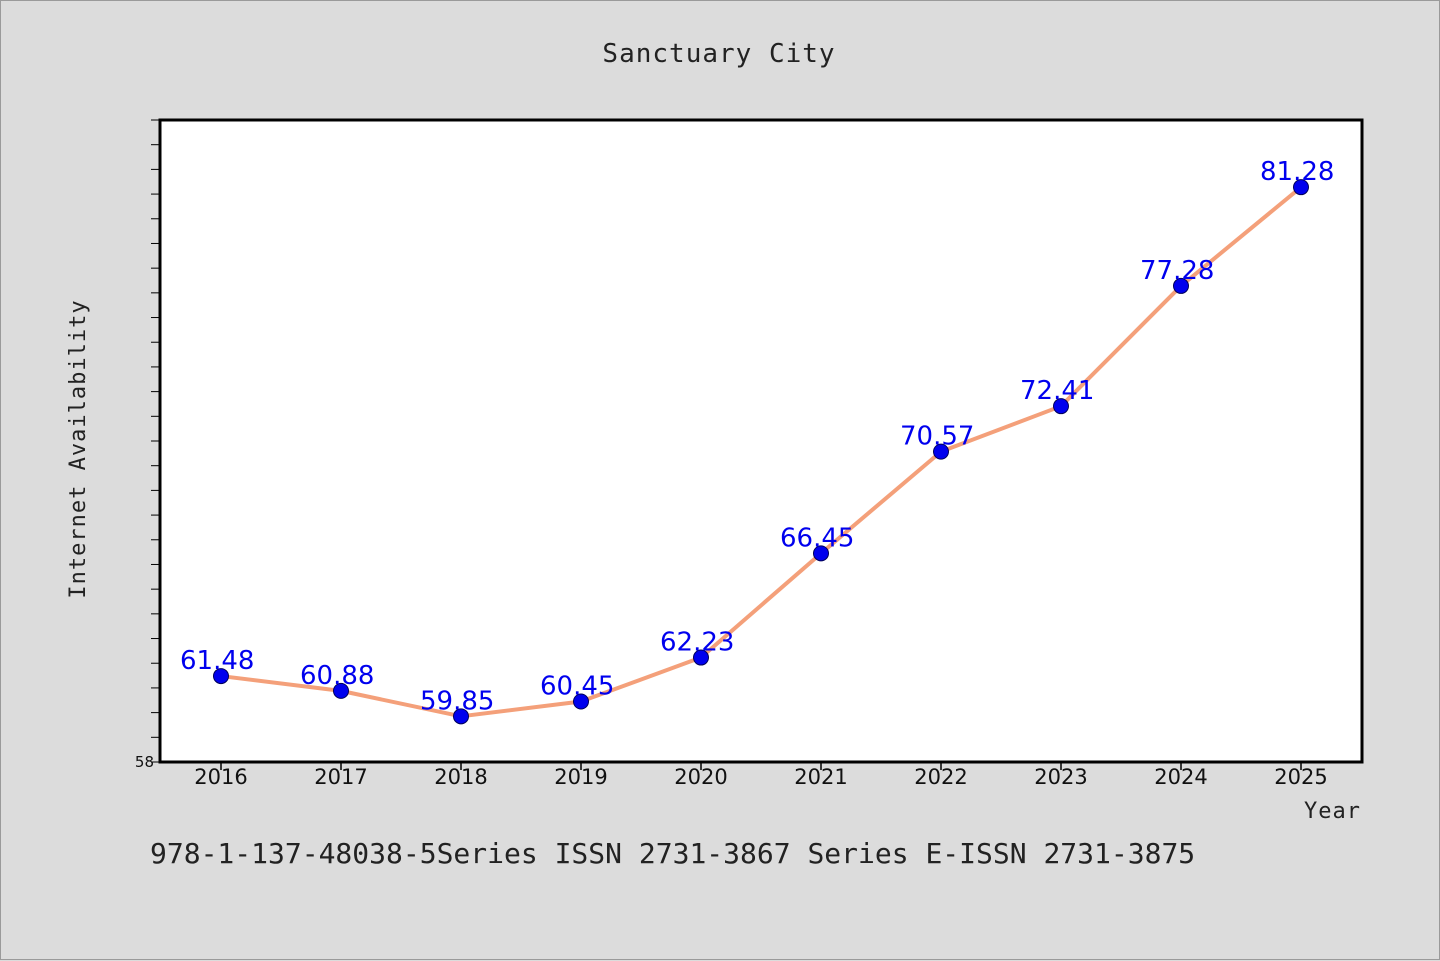  What do you see at coordinates (1332, 811) in the screenshot?
I see `x-axis-label: Year` at bounding box center [1332, 811].